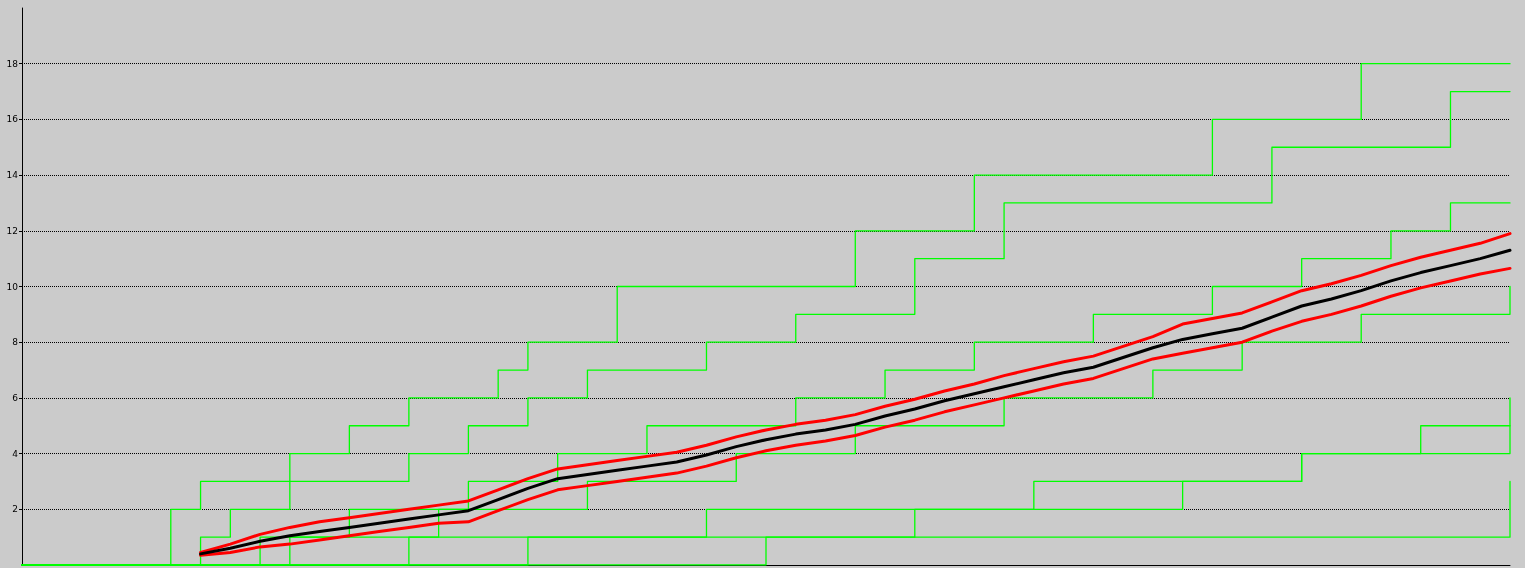 The width and height of the screenshot is (1525, 568). I want to click on y-tick-label: 10, so click(12, 286).